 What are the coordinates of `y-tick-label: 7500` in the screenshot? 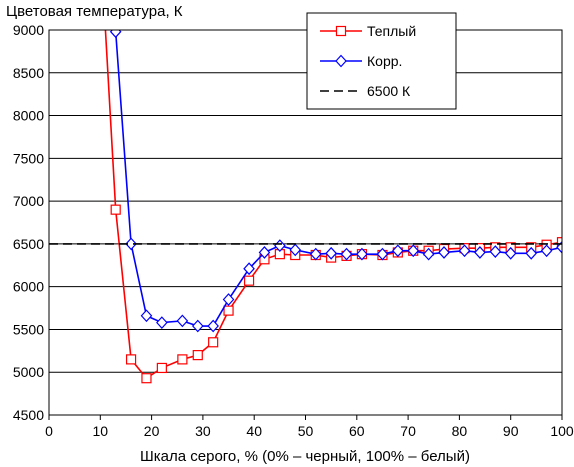 It's located at (28, 158).